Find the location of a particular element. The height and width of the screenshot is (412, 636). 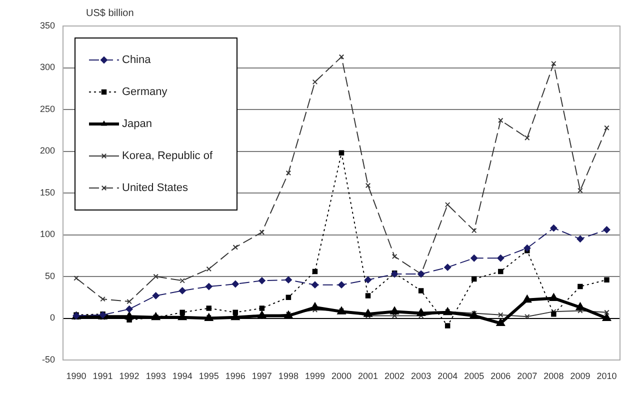

legend-label: China is located at coordinates (137, 60).